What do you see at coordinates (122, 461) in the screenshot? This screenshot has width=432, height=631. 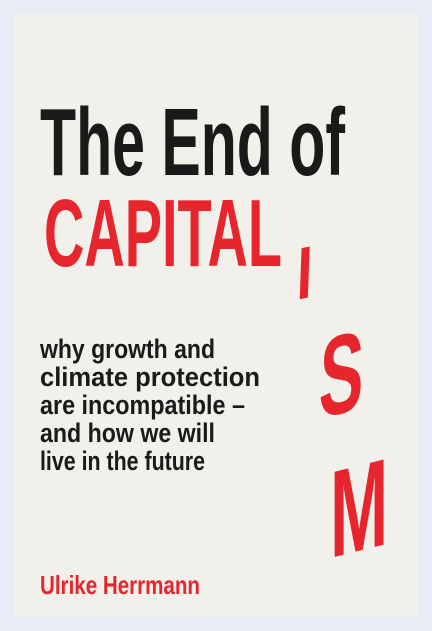 I see `subtitle-line: live in the future` at bounding box center [122, 461].